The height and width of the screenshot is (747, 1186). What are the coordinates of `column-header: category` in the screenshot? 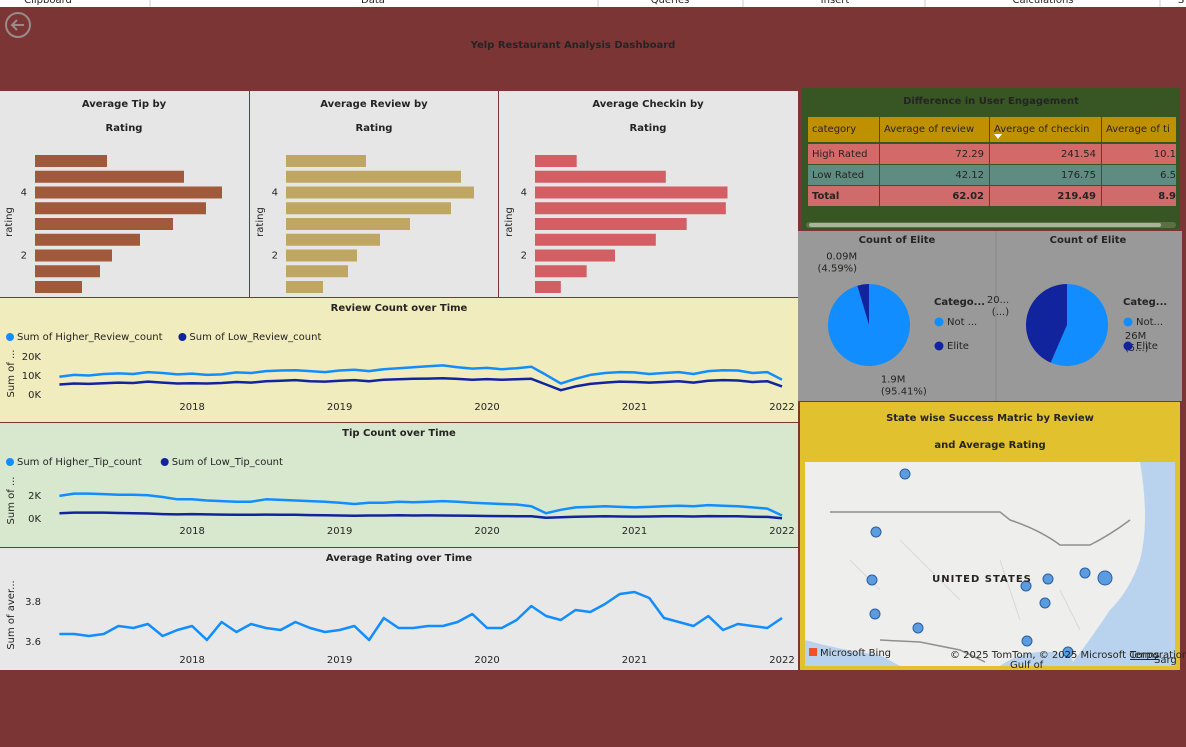 It's located at (834, 129).